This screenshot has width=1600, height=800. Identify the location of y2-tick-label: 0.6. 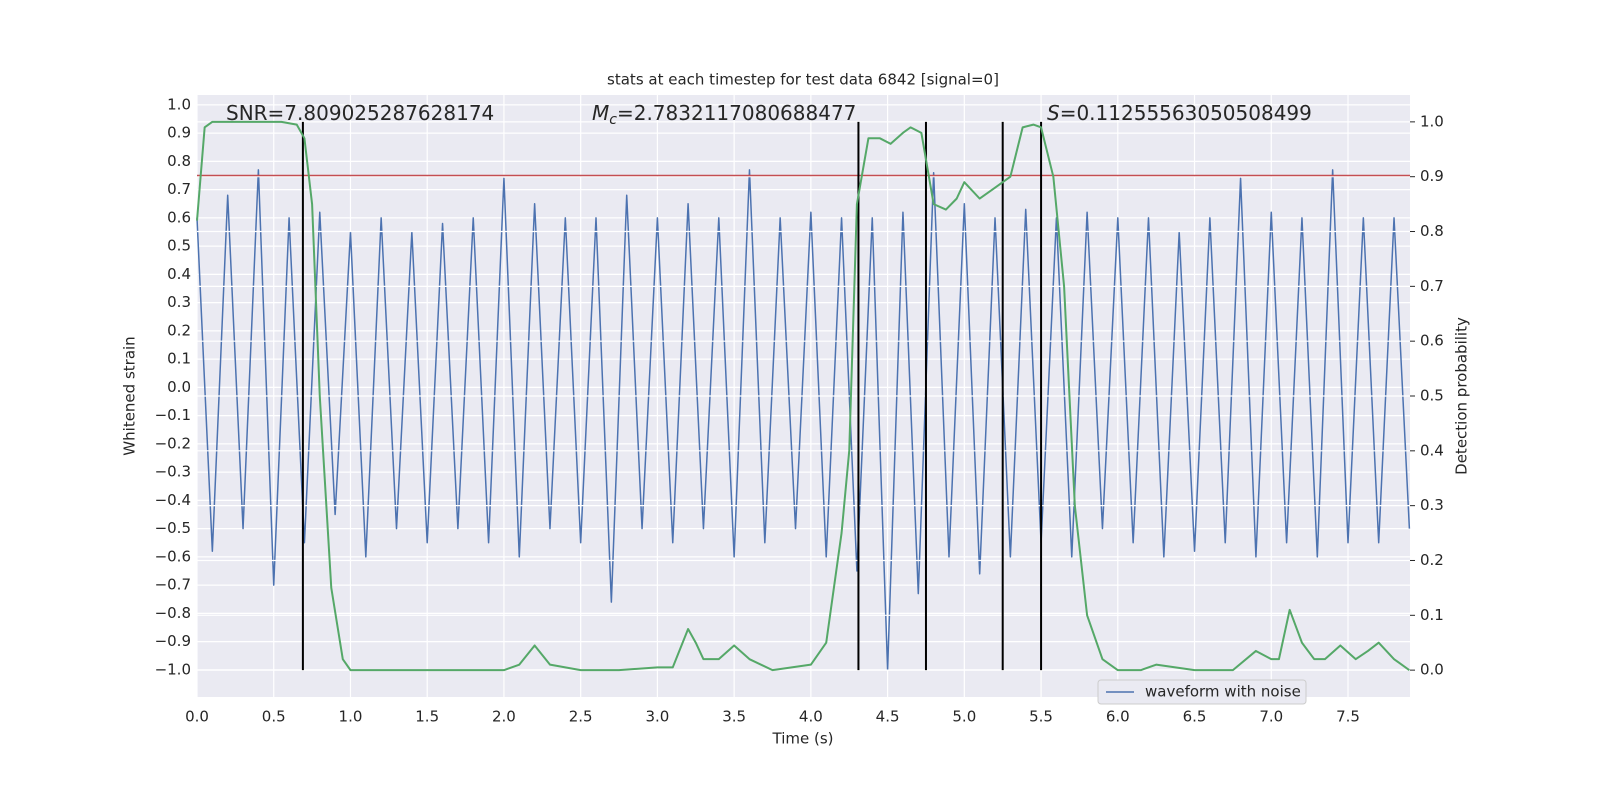
(1432, 341).